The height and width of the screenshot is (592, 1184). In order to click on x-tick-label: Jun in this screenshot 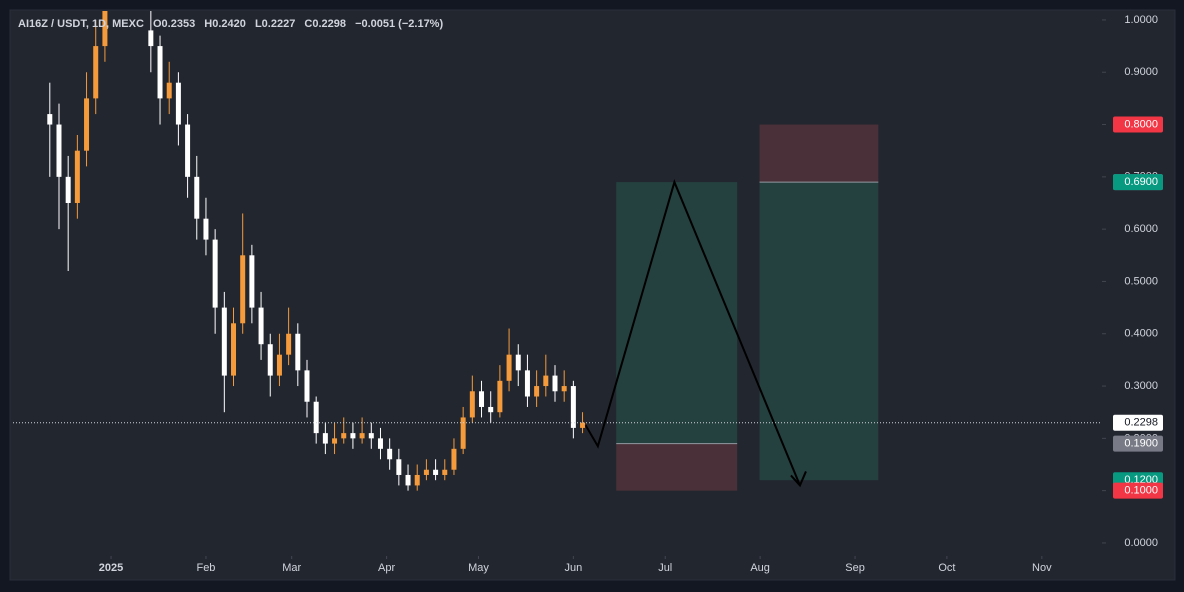, I will do `click(573, 568)`.